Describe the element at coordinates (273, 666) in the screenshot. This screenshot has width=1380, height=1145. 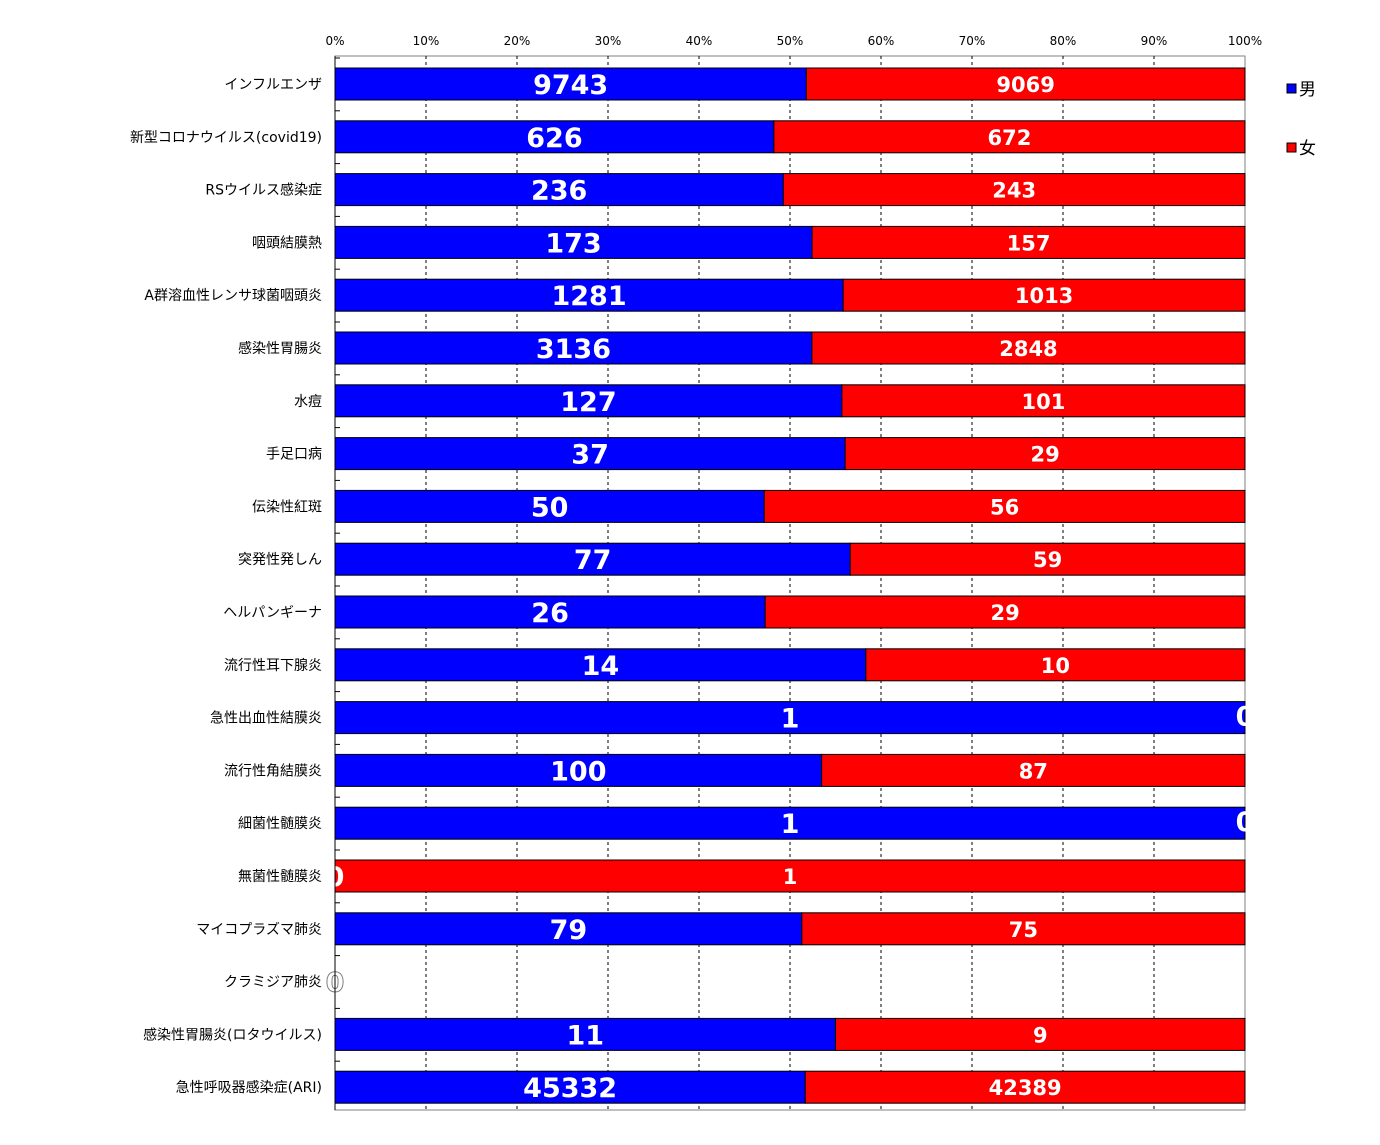
I see `category-label: 流行性耳下腺炎` at that location.